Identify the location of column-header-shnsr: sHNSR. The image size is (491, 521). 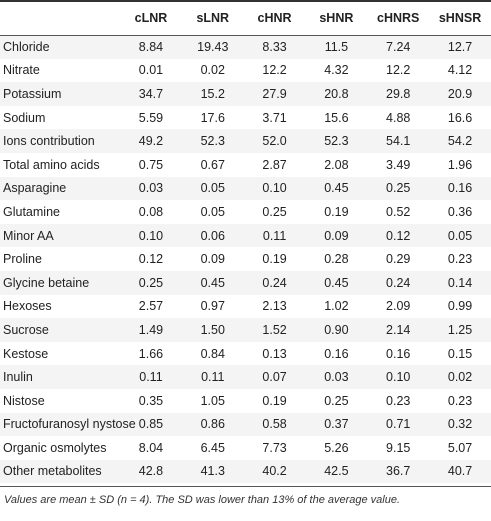
(460, 18).